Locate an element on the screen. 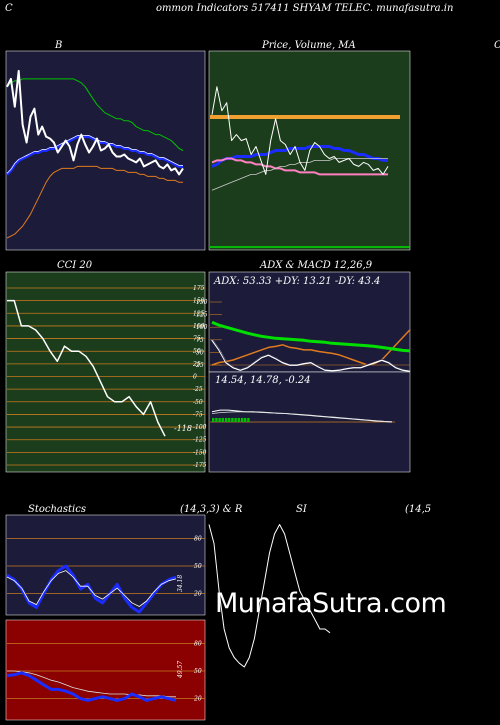  williams-r-line is located at coordinates (91, 686).